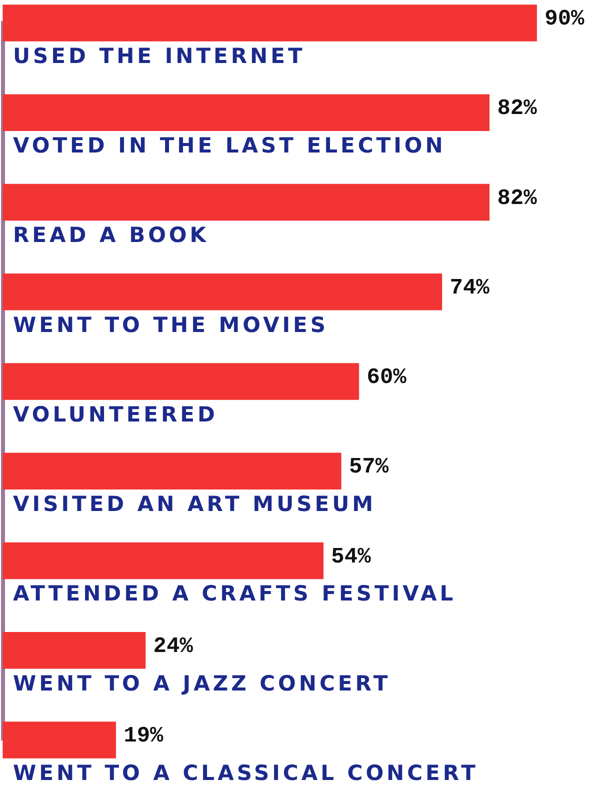 Image resolution: width=614 pixels, height=786 pixels. Describe the element at coordinates (229, 146) in the screenshot. I see `y-tick-label: VOTED IN THE LAST ELECTION` at that location.